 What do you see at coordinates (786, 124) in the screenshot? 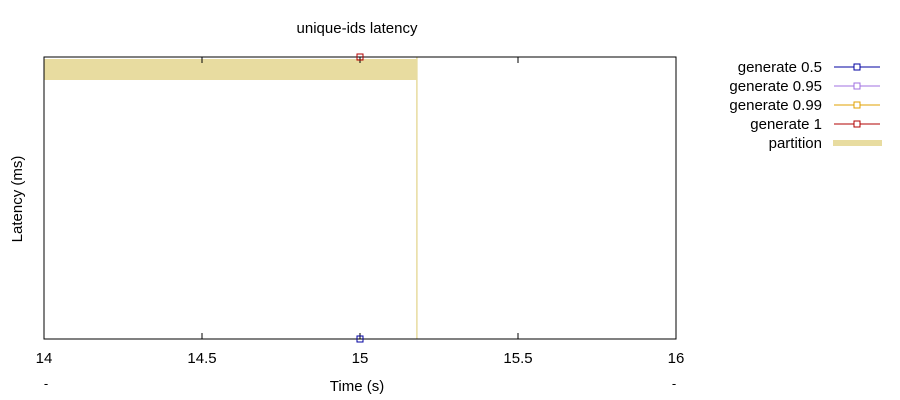
I see `legend-label: generate 1` at bounding box center [786, 124].